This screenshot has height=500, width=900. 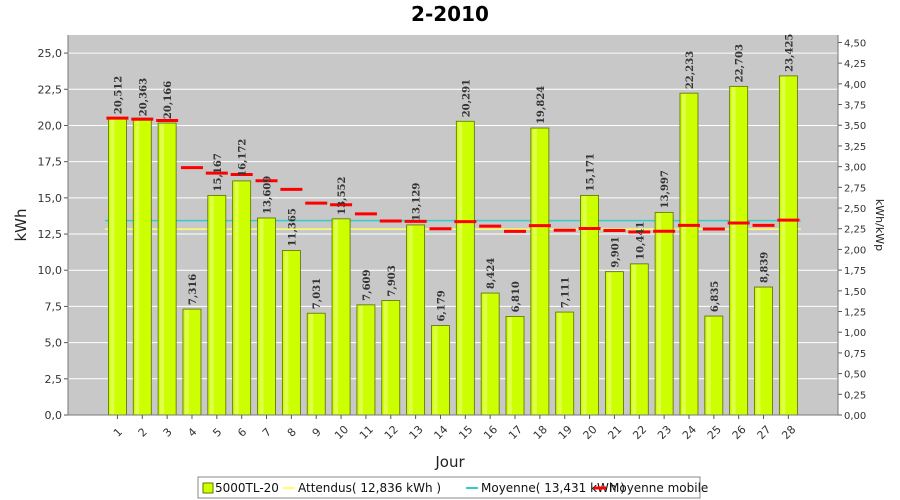 I want to click on data-label: 19,824, so click(x=541, y=105).